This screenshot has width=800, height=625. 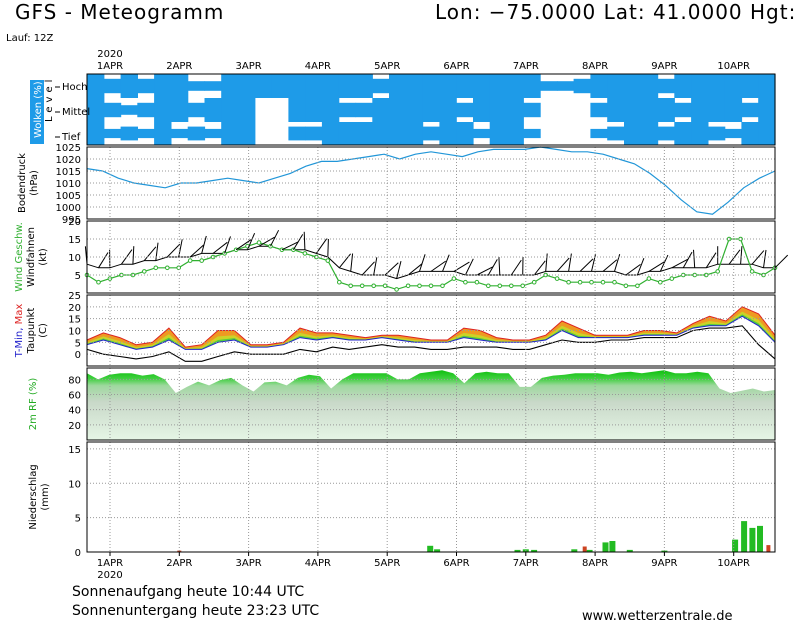 What do you see at coordinates (78, 276) in the screenshot?
I see `wind-tick-label: 5` at bounding box center [78, 276].